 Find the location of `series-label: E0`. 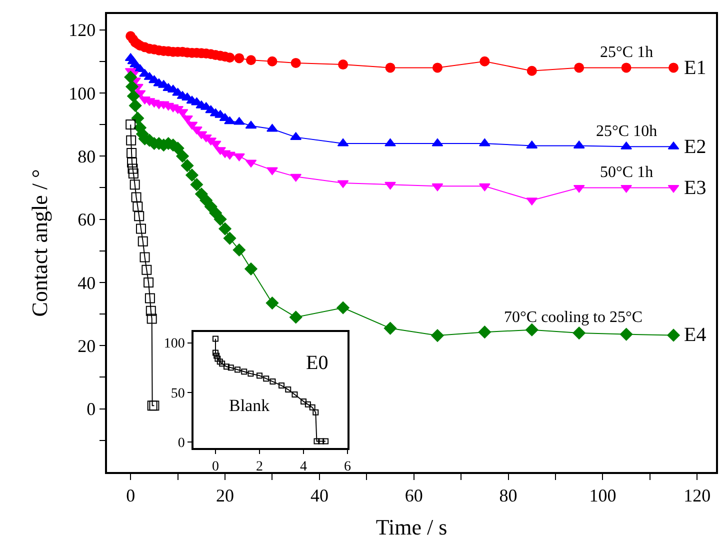

series-label: E0 is located at coordinates (317, 363).